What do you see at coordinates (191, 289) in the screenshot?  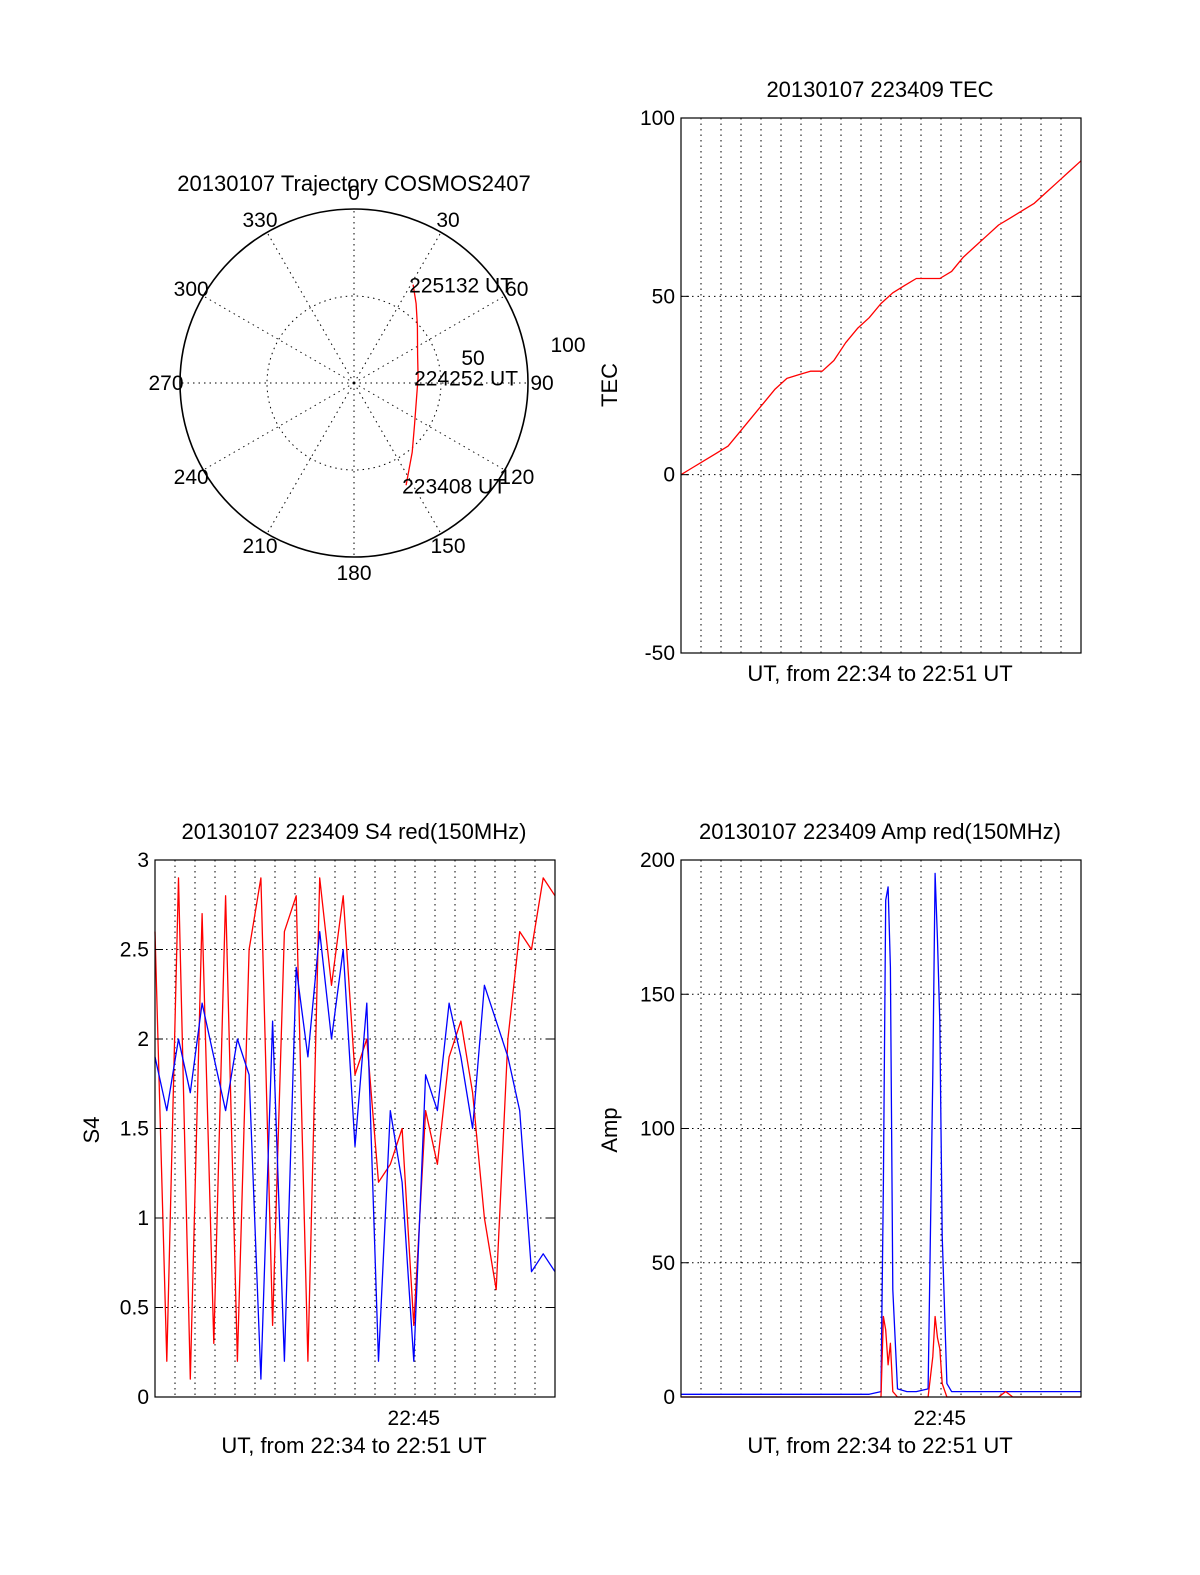 I see `polar-angle-label: 300` at bounding box center [191, 289].